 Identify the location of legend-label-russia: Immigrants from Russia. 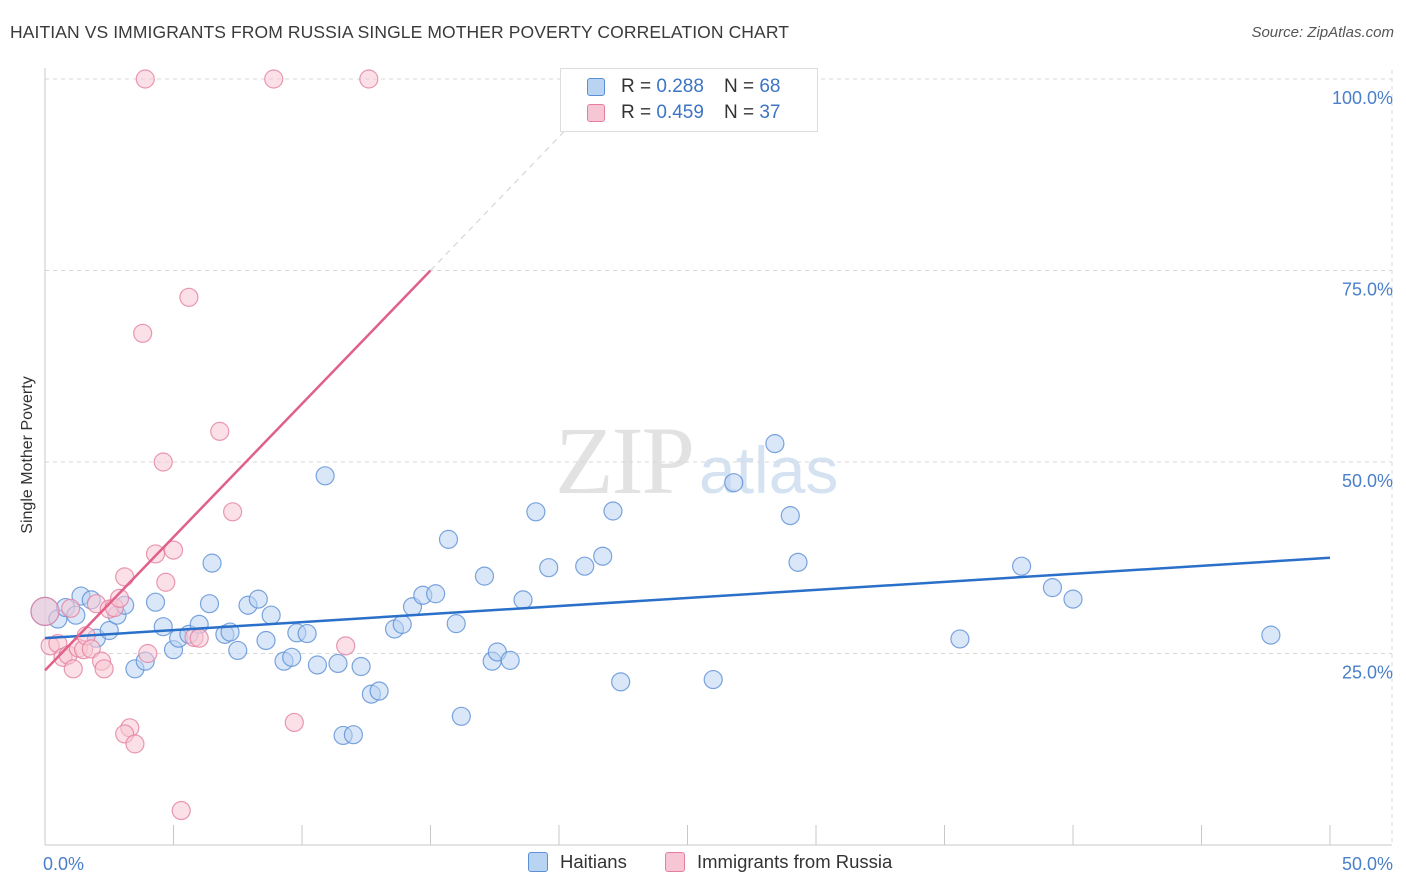
(795, 861).